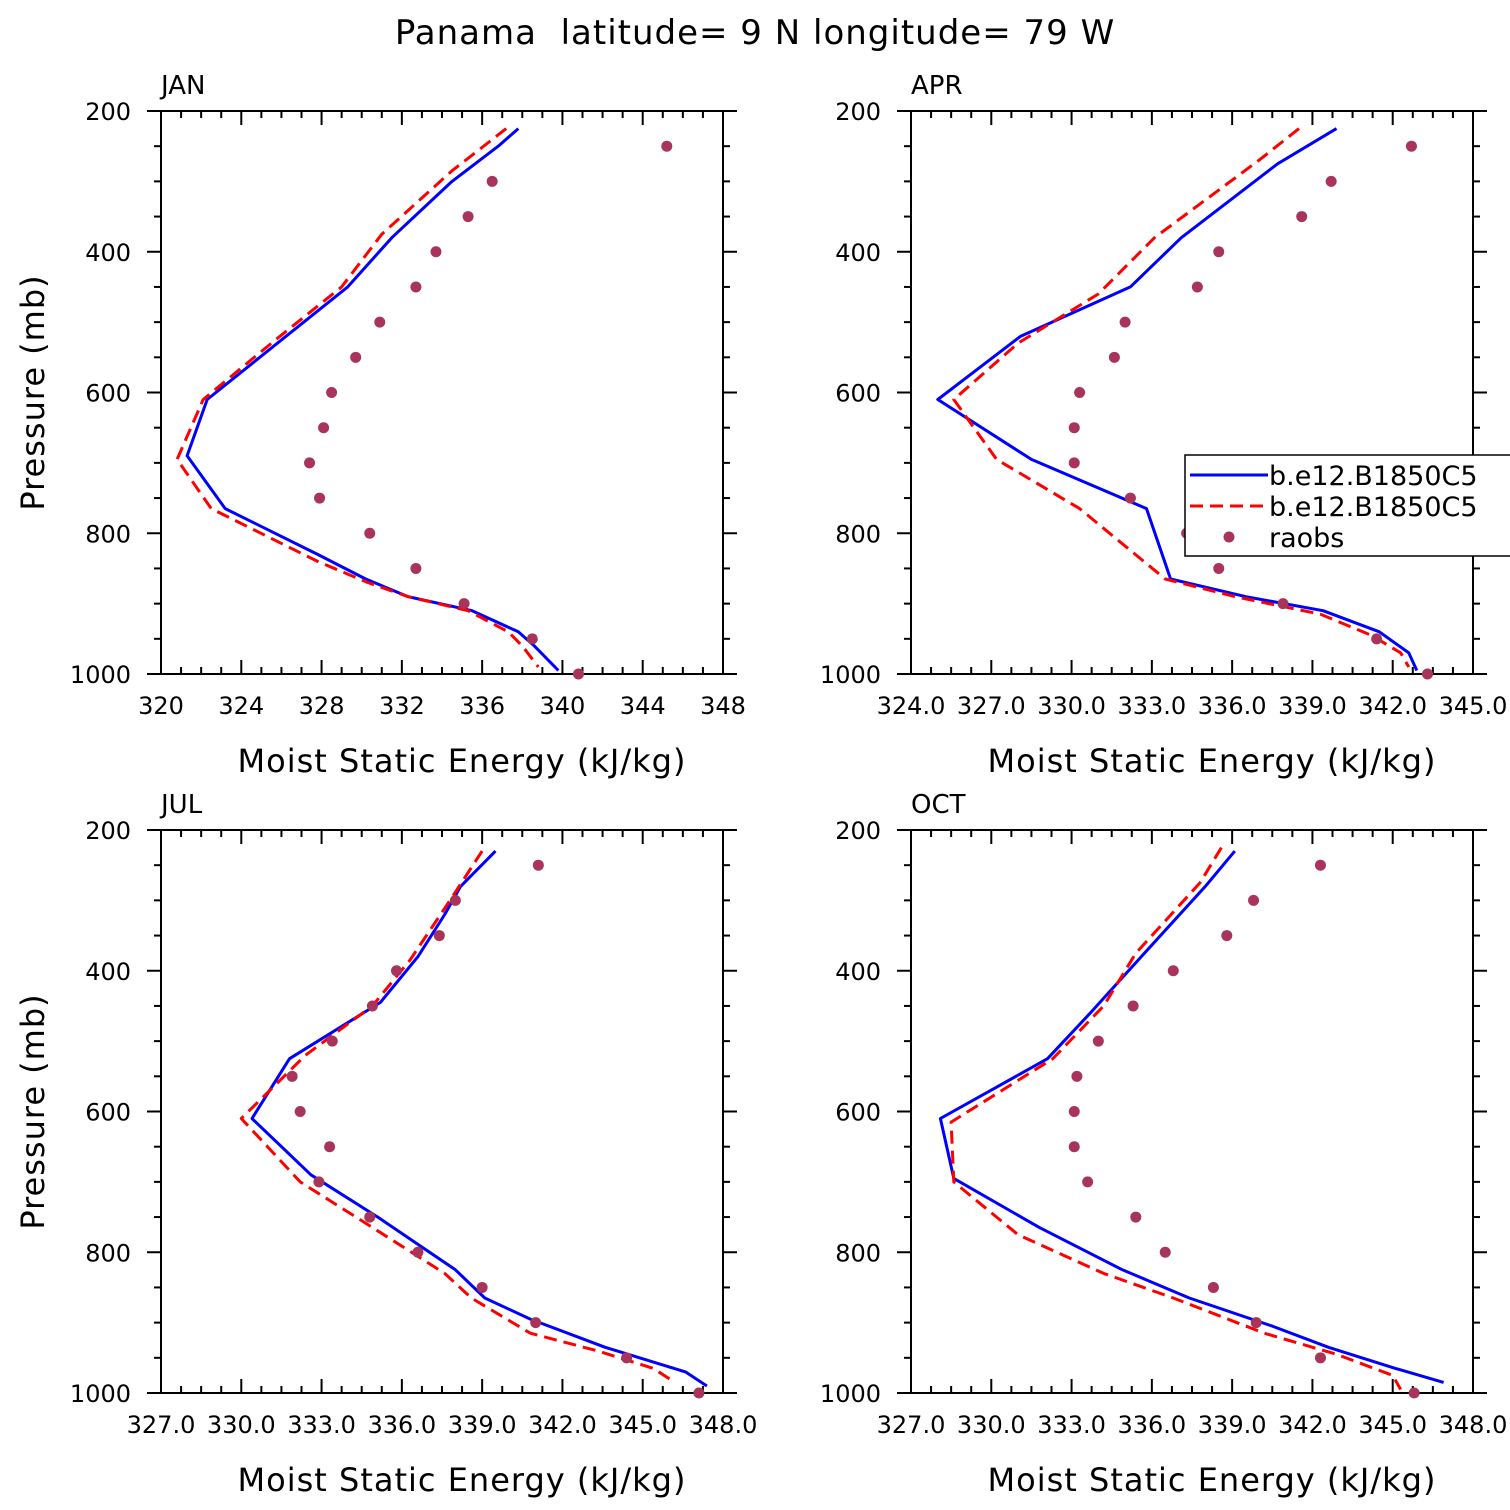 This screenshot has height=1510, width=1510. What do you see at coordinates (643, 706) in the screenshot?
I see `x-tick-label: 344` at bounding box center [643, 706].